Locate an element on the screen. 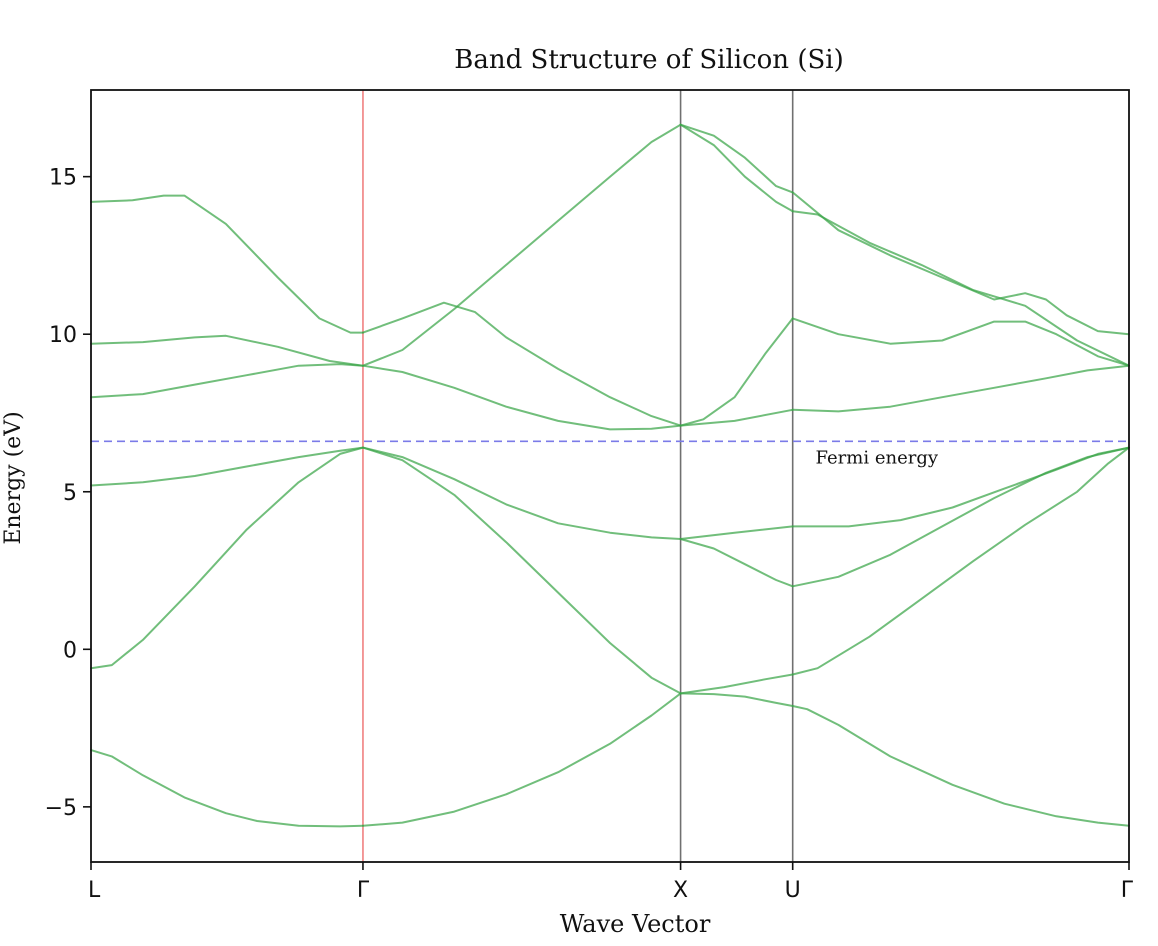  x-tick-label-1: Γ is located at coordinates (363, 890).